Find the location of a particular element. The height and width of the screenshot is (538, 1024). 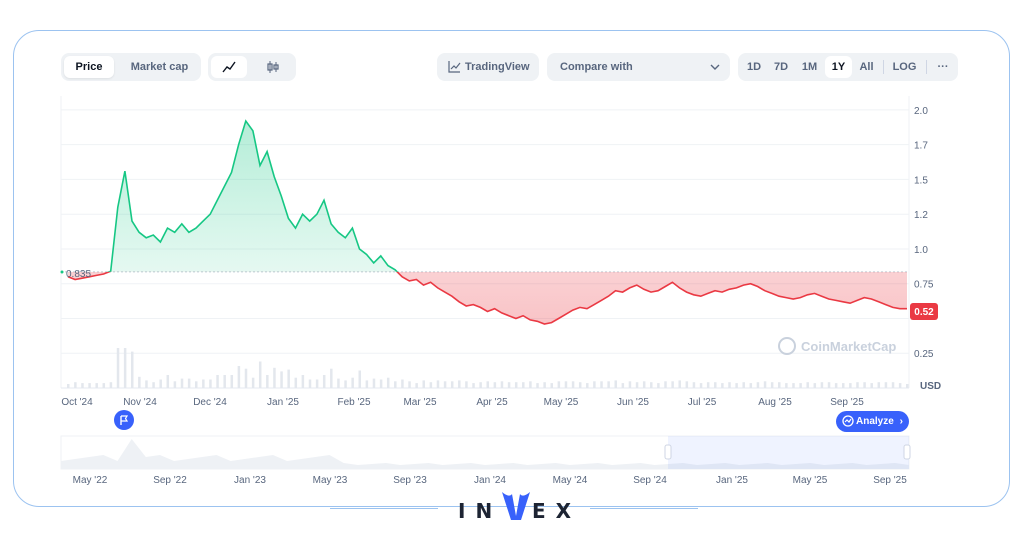

area-above-baseline is located at coordinates (253, 196).